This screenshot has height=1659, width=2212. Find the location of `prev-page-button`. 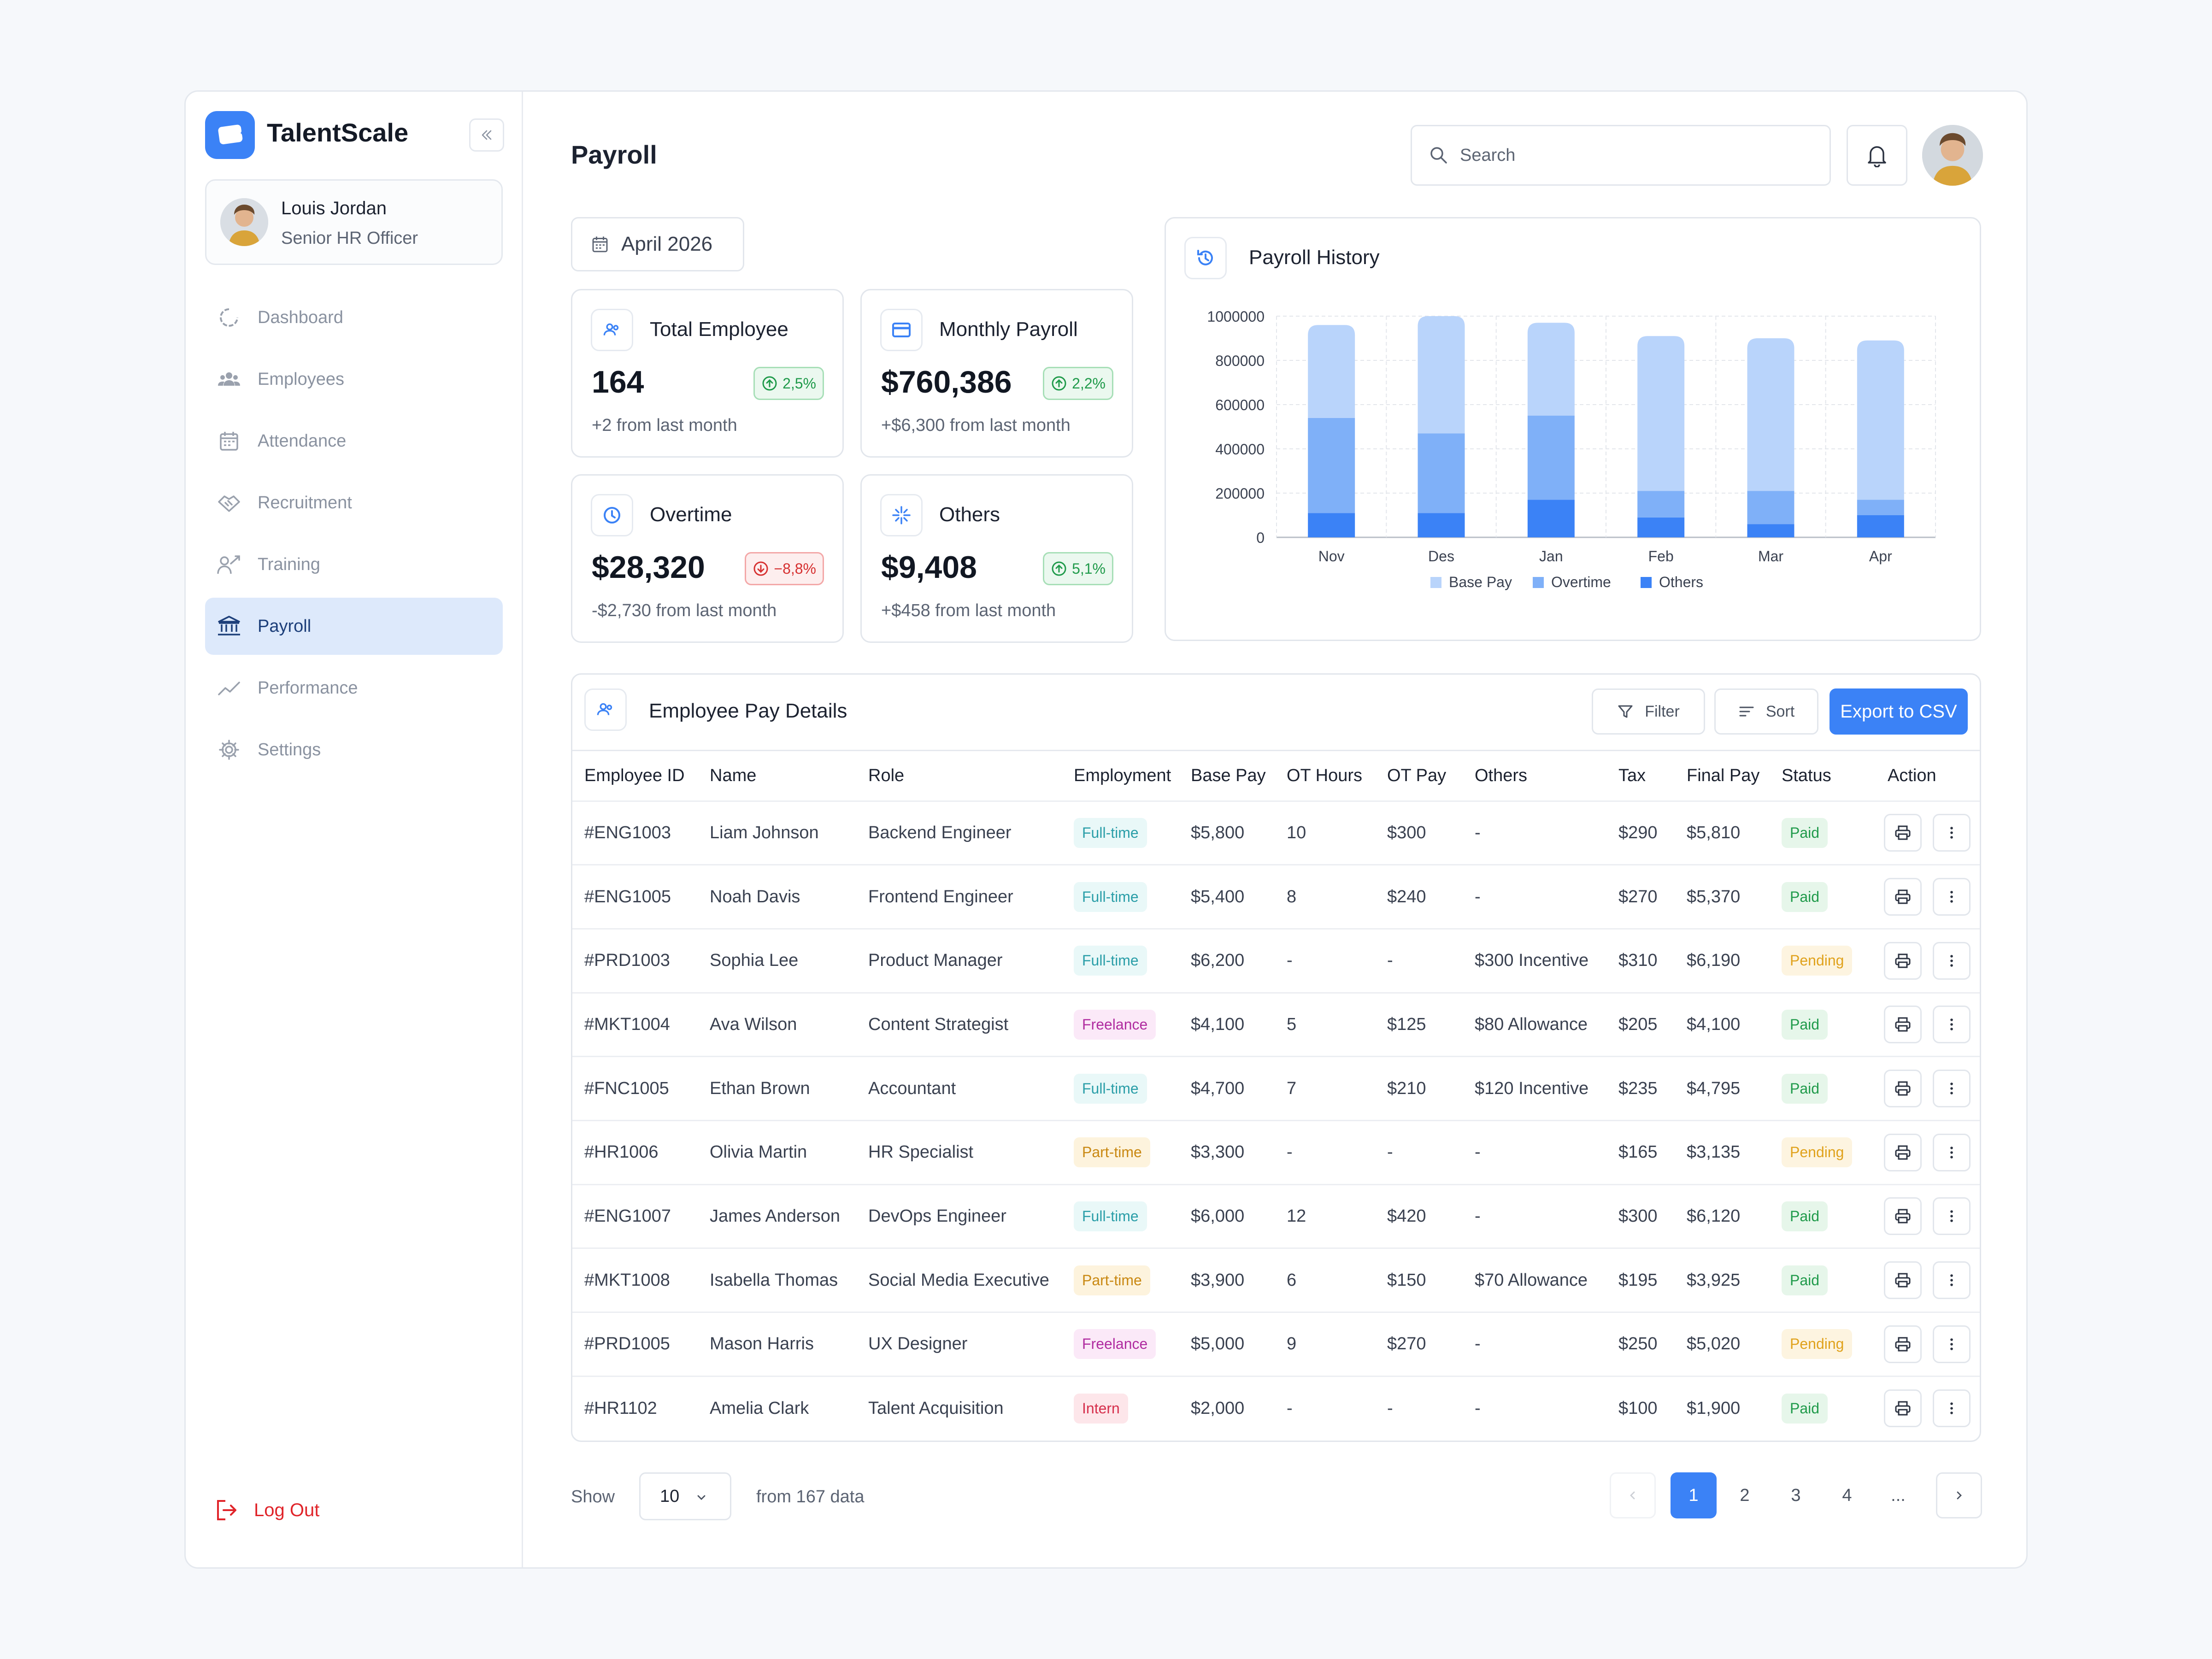

prev-page-button is located at coordinates (1633, 1495).